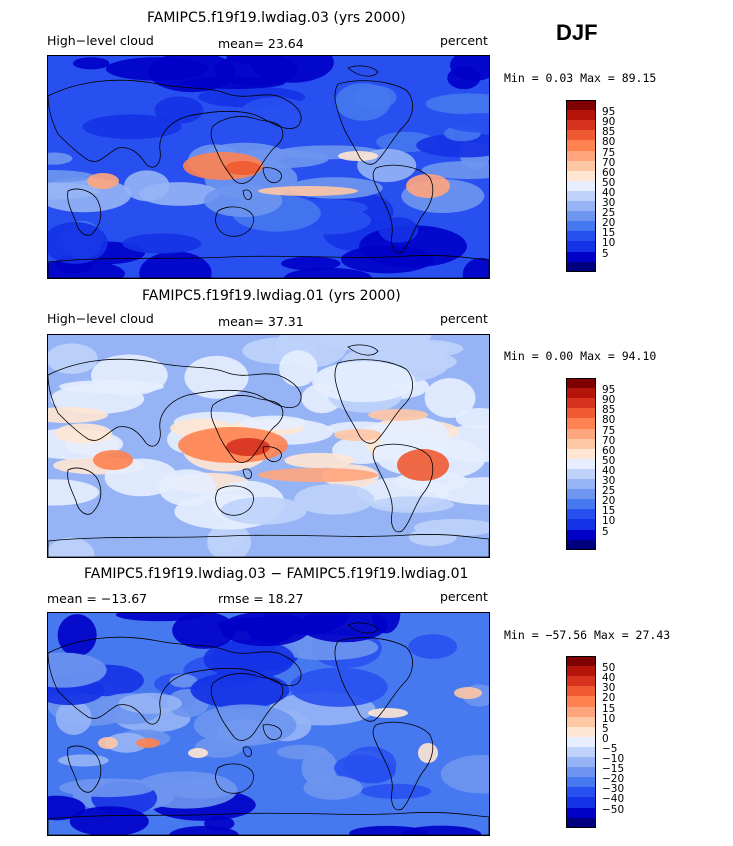  What do you see at coordinates (601, 186) in the screenshot?
I see `panel1-colorbar: 95 90 85 80 75 70 60 50 40 30 25 20 15 10 5` at bounding box center [601, 186].